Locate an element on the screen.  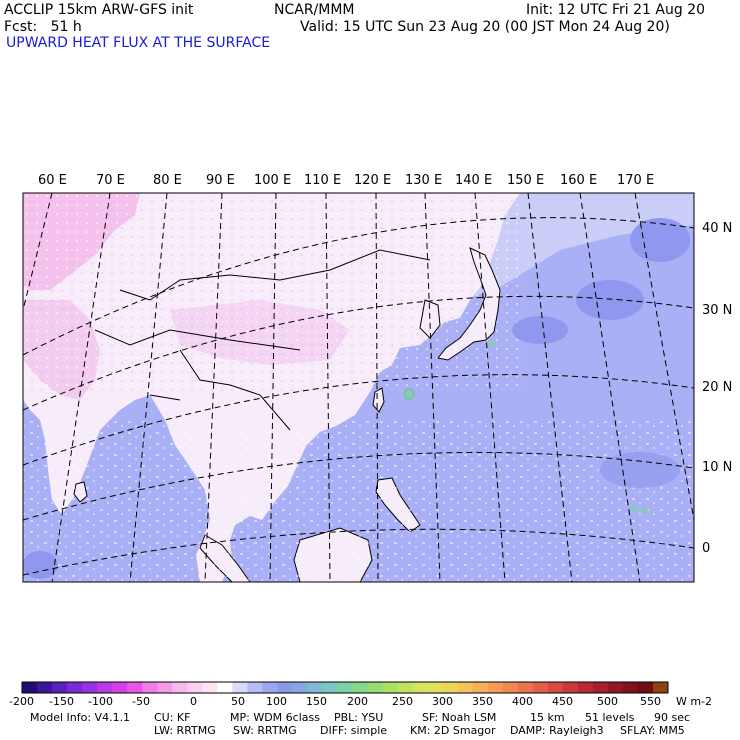
colorbar-tick-label: 200 is located at coordinates (357, 701).